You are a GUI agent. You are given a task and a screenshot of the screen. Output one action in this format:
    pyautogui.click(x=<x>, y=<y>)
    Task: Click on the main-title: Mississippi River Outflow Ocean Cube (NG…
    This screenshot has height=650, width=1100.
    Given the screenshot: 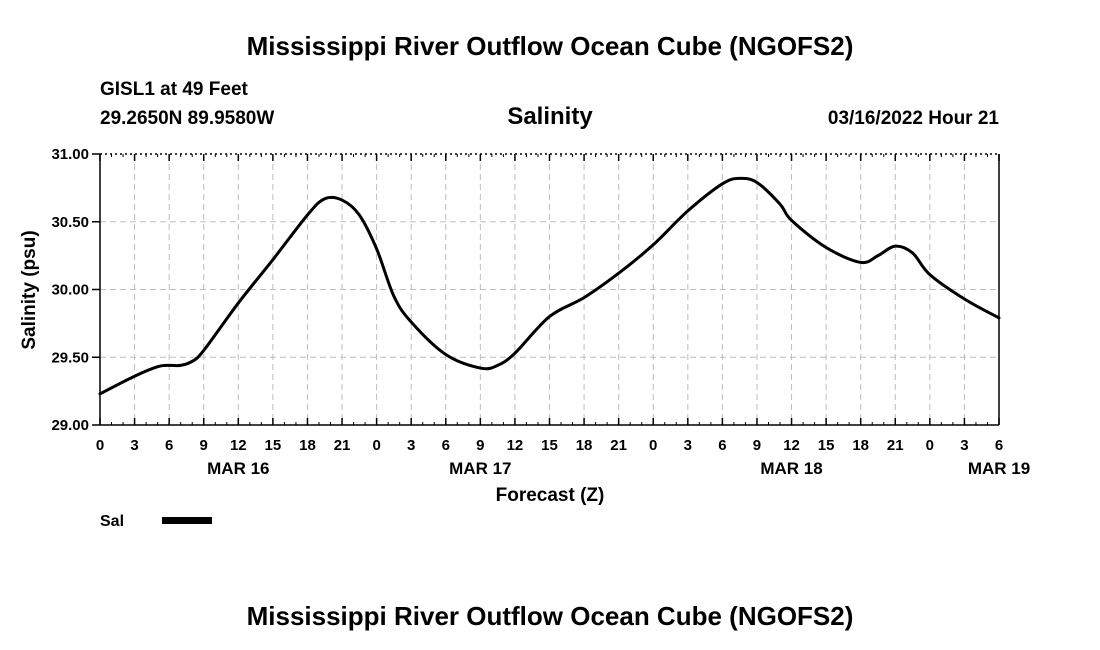 What is the action you would take?
    pyautogui.click(x=550, y=46)
    